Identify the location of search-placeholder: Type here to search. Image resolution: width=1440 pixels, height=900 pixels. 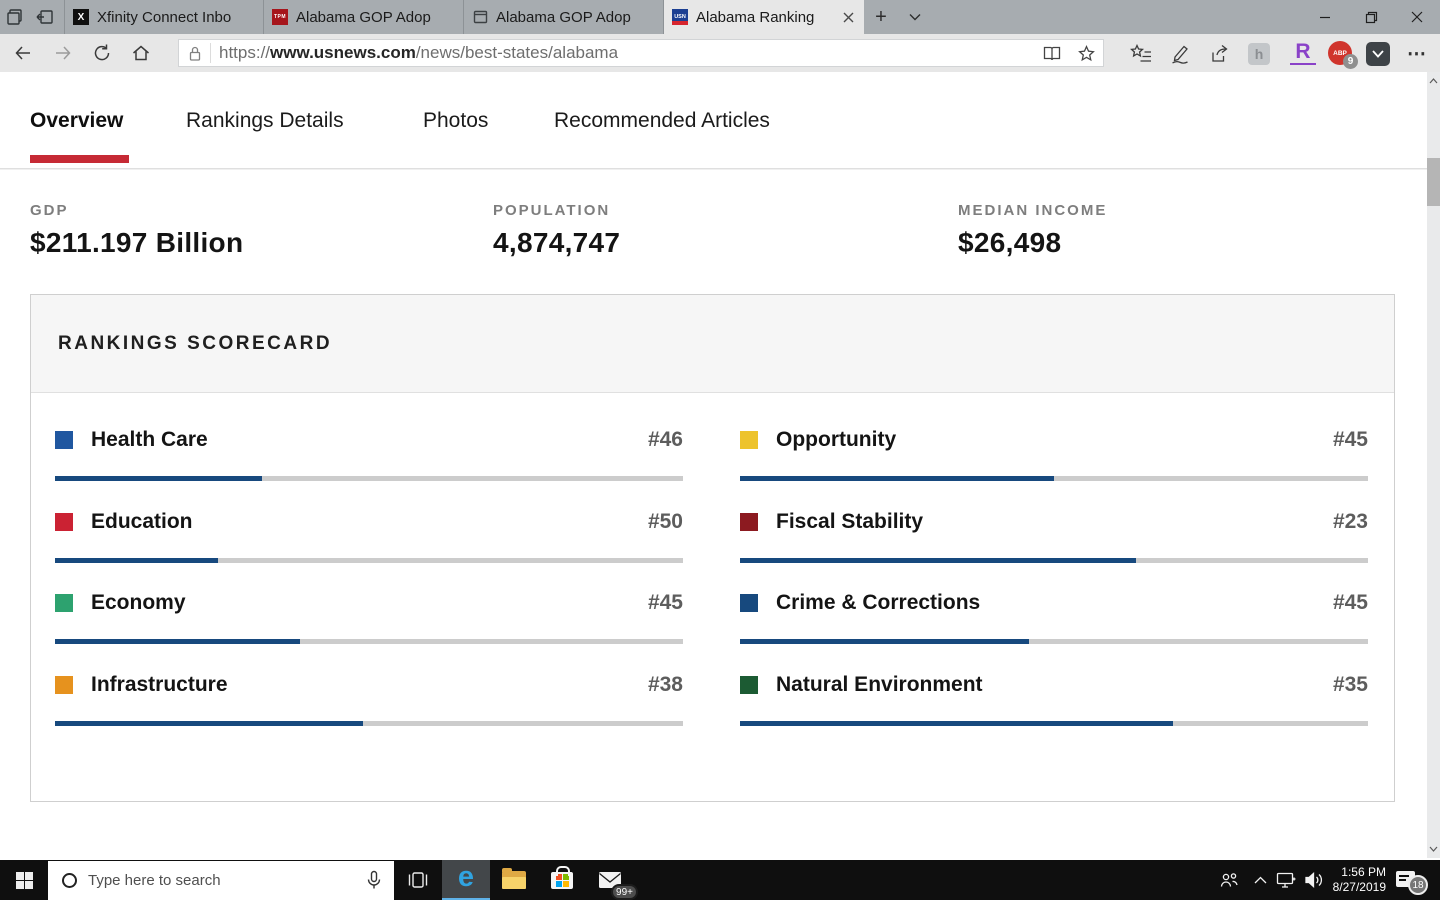
(154, 880).